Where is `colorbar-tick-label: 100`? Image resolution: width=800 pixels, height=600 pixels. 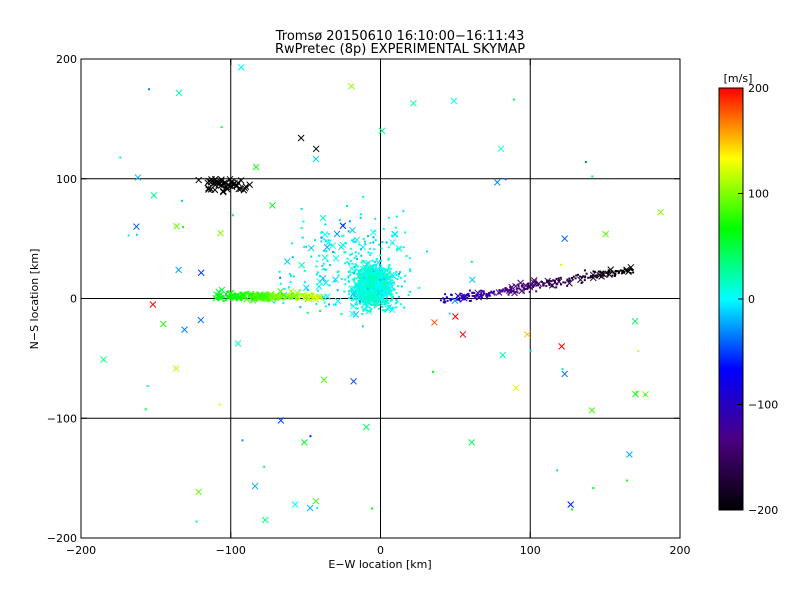 colorbar-tick-label: 100 is located at coordinates (758, 194).